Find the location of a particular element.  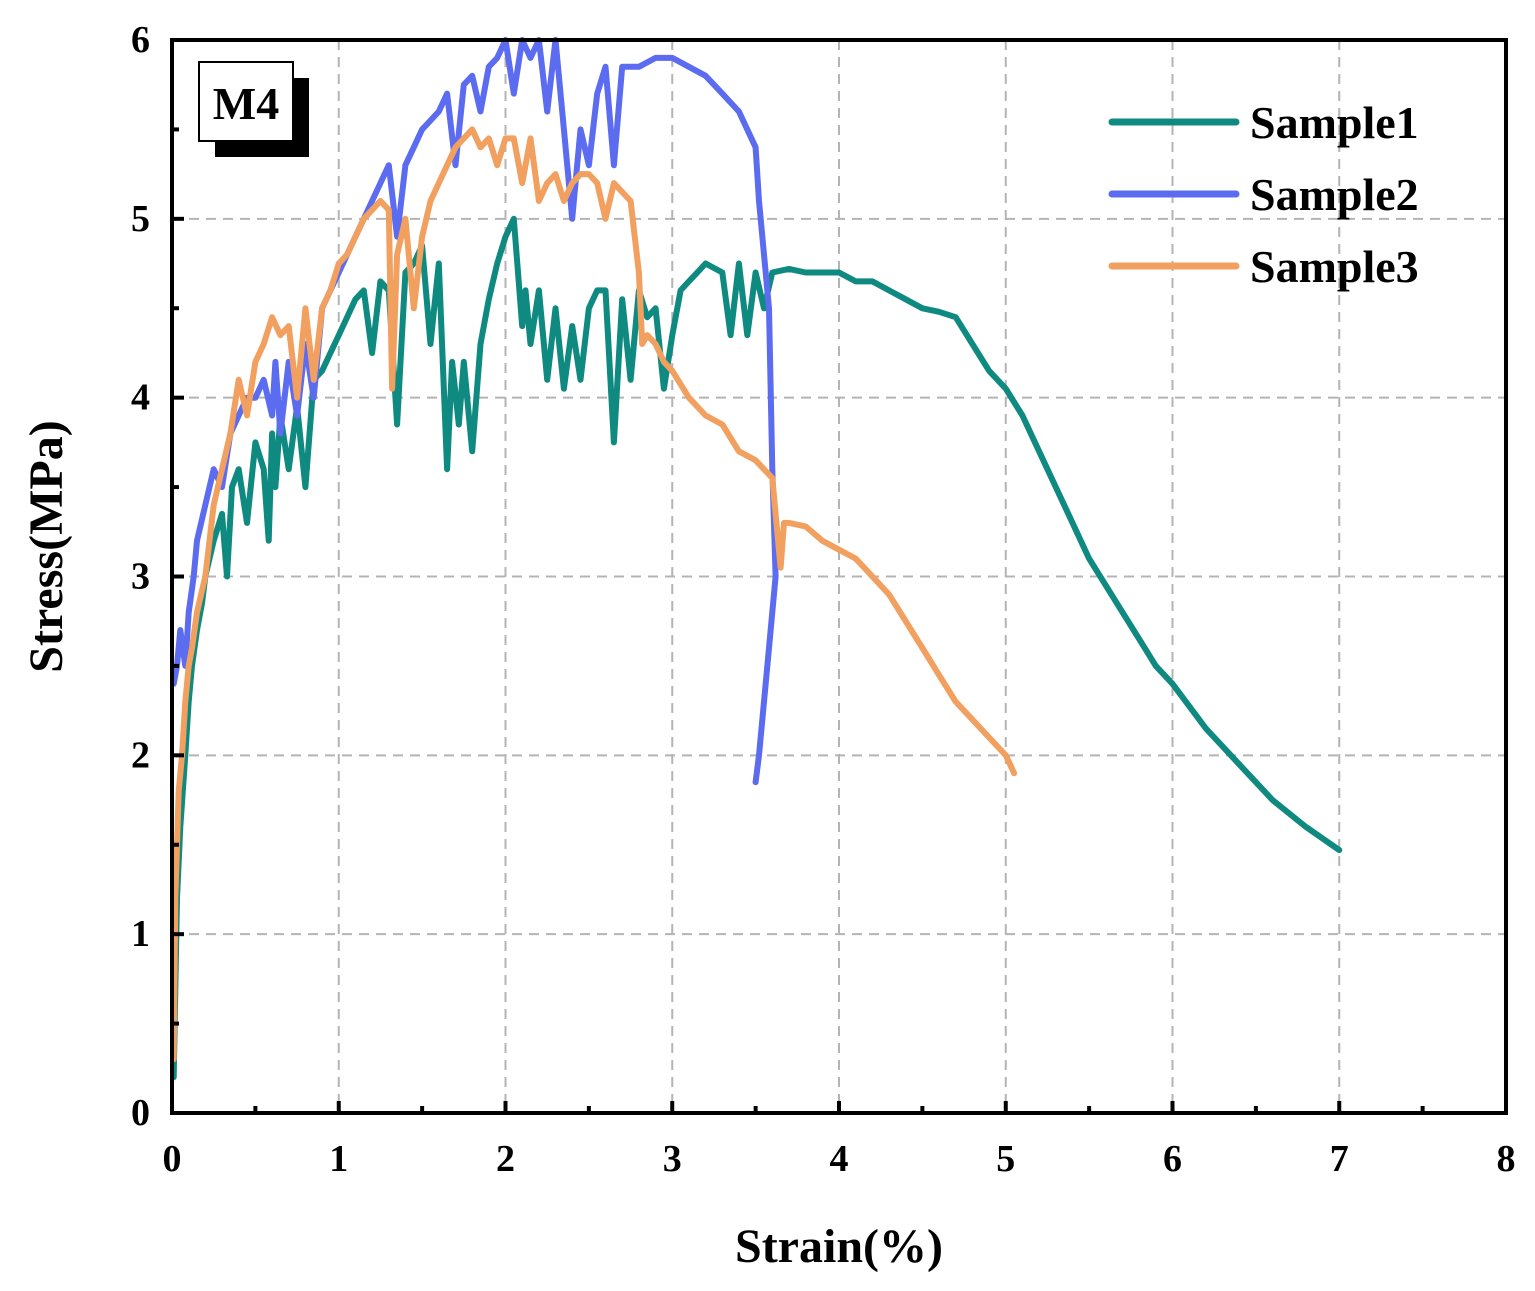

y-tick-labels: 0 1 2 3 4 5 6 is located at coordinates (140, 576).